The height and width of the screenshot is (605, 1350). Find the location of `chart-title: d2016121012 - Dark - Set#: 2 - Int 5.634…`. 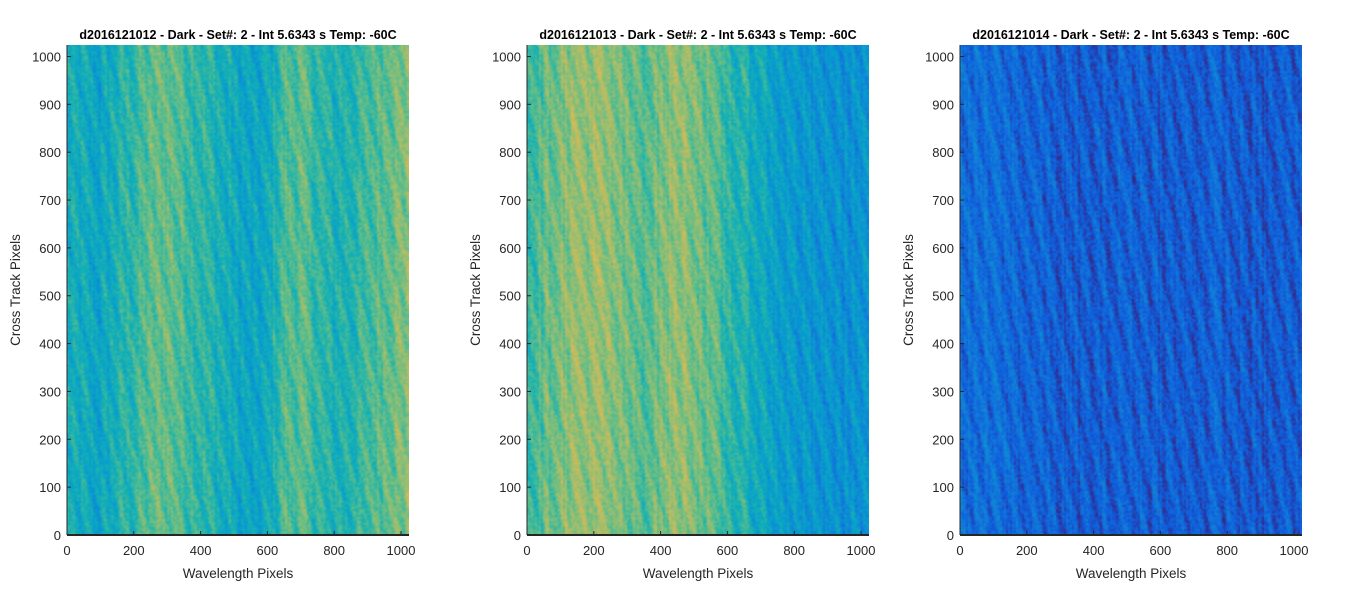

chart-title: d2016121012 - Dark - Set#: 2 - Int 5.634… is located at coordinates (237, 35).